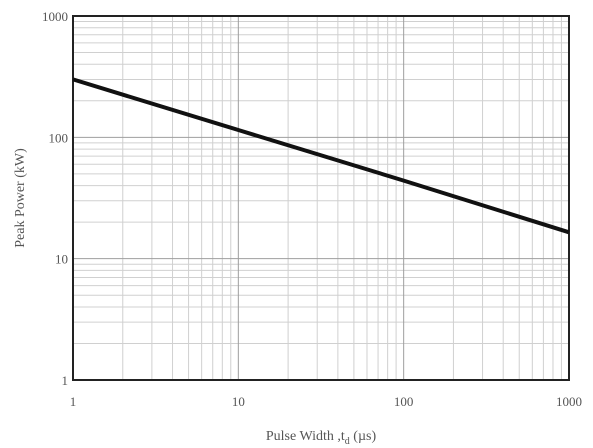 This screenshot has width=593, height=448. Describe the element at coordinates (20, 198) in the screenshot. I see `y-axis-title: Peak Power (kW)` at that location.